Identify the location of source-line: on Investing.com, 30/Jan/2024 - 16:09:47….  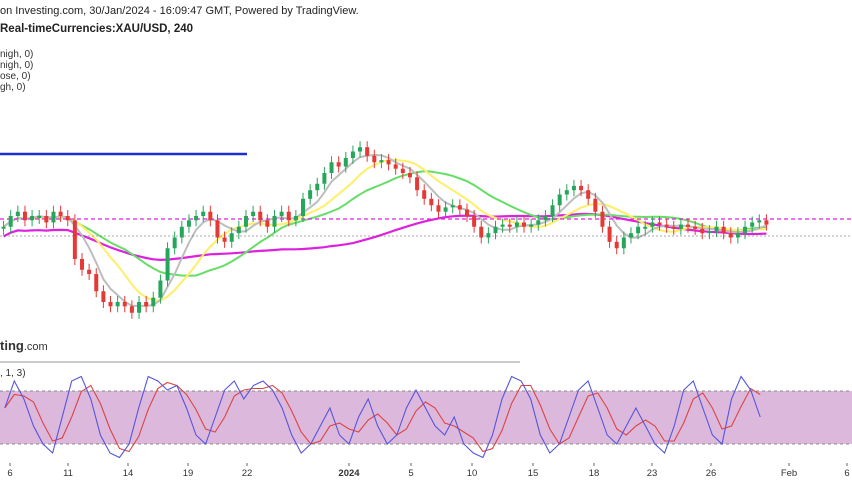
(179, 11).